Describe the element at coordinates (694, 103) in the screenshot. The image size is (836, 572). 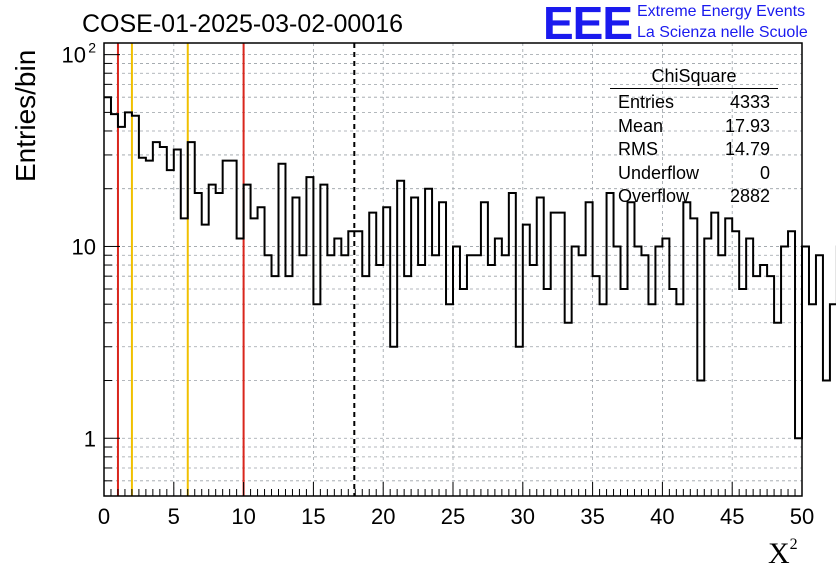
I see `stat-row-entries: Entries 4333` at that location.